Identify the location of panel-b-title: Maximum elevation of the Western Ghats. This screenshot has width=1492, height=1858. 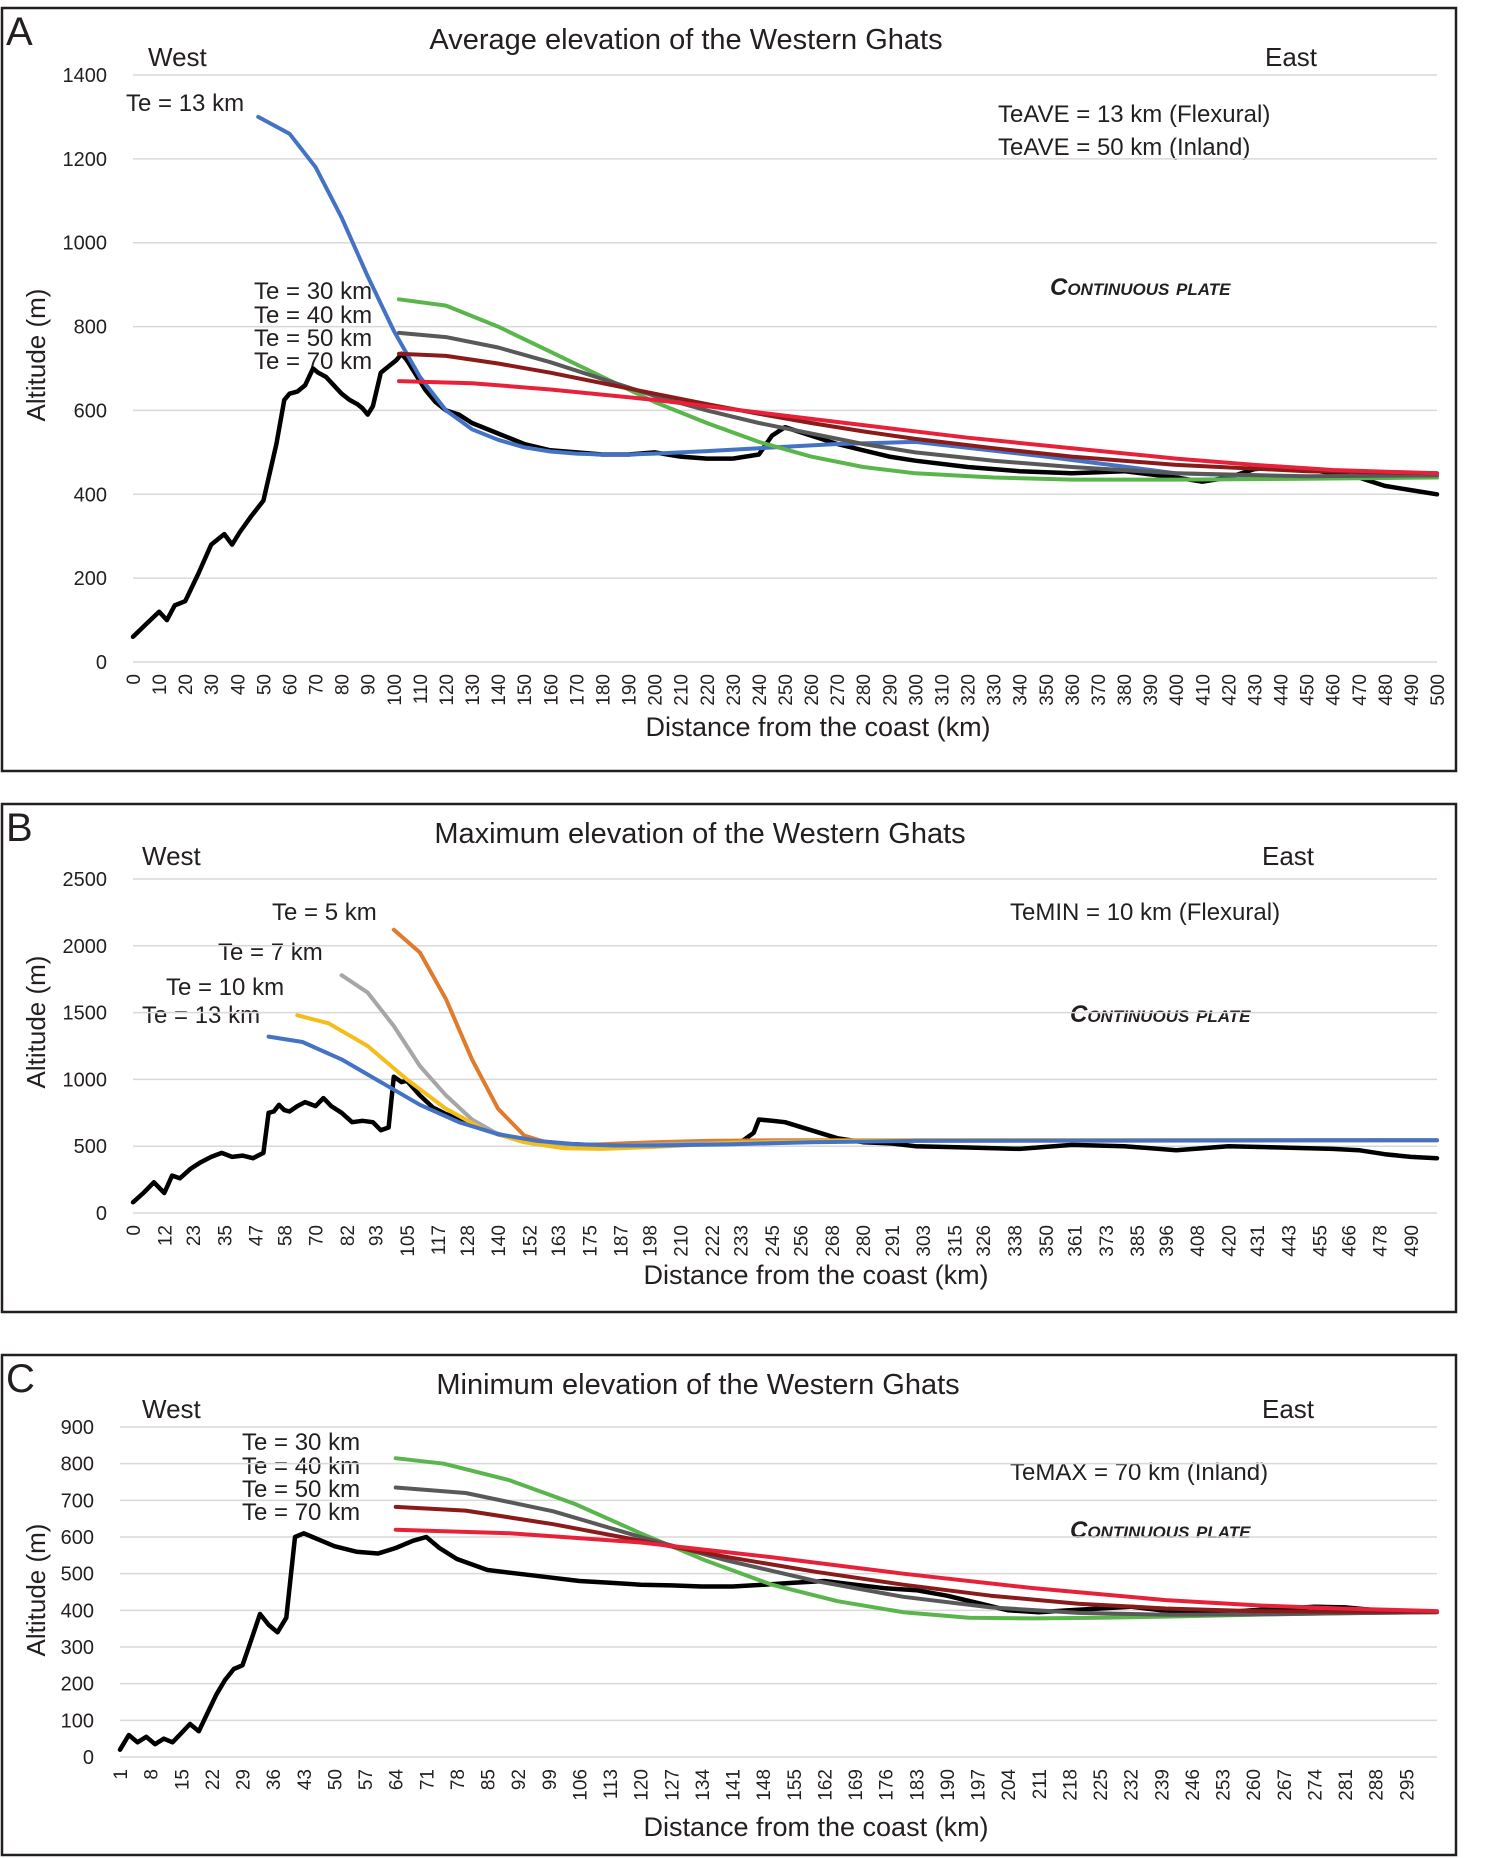
(699, 834).